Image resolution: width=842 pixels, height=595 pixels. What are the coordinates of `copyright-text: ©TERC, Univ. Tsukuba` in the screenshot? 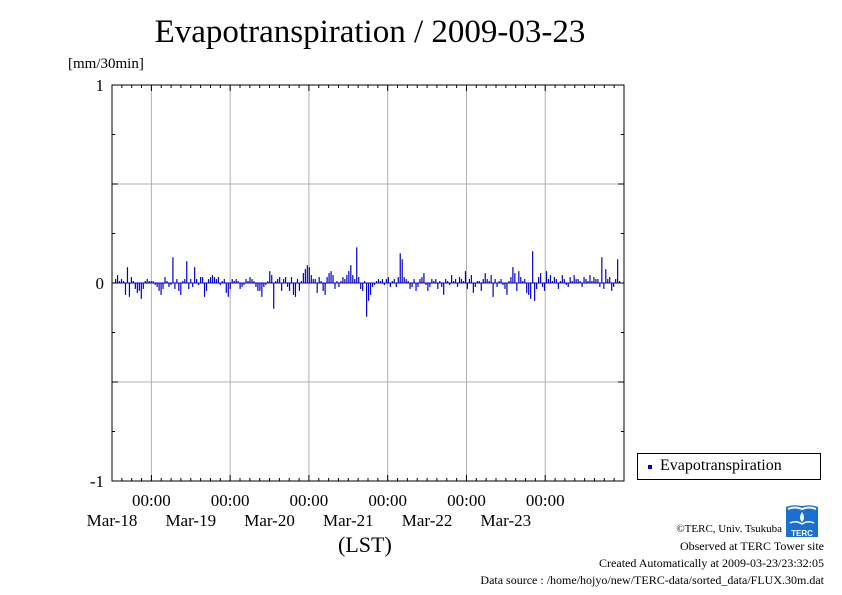 It's located at (729, 529).